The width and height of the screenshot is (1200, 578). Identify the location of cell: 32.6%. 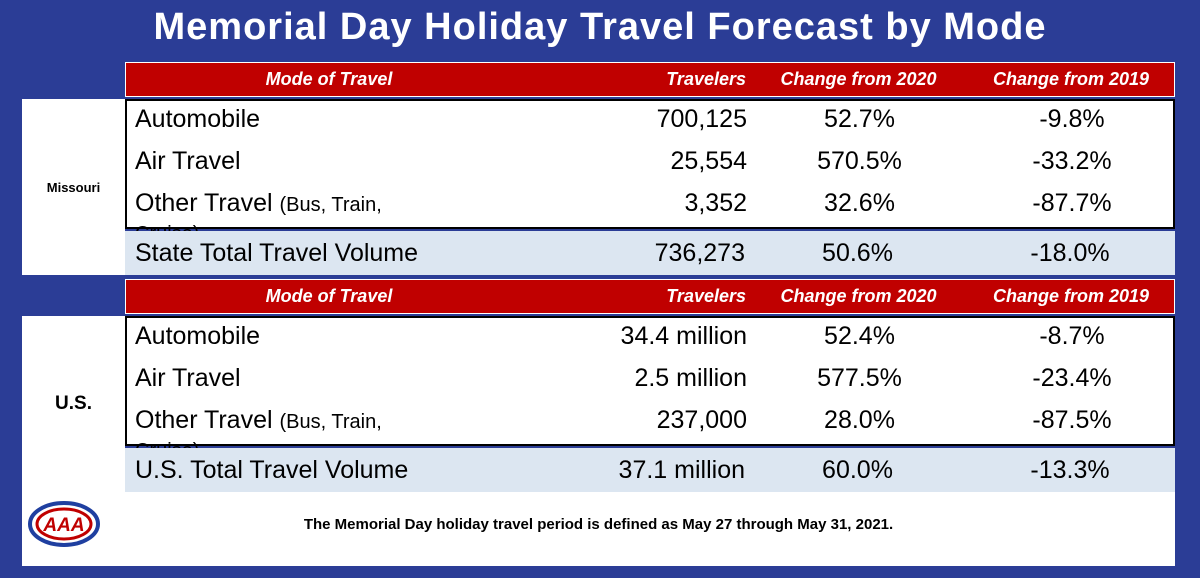
(859, 203).